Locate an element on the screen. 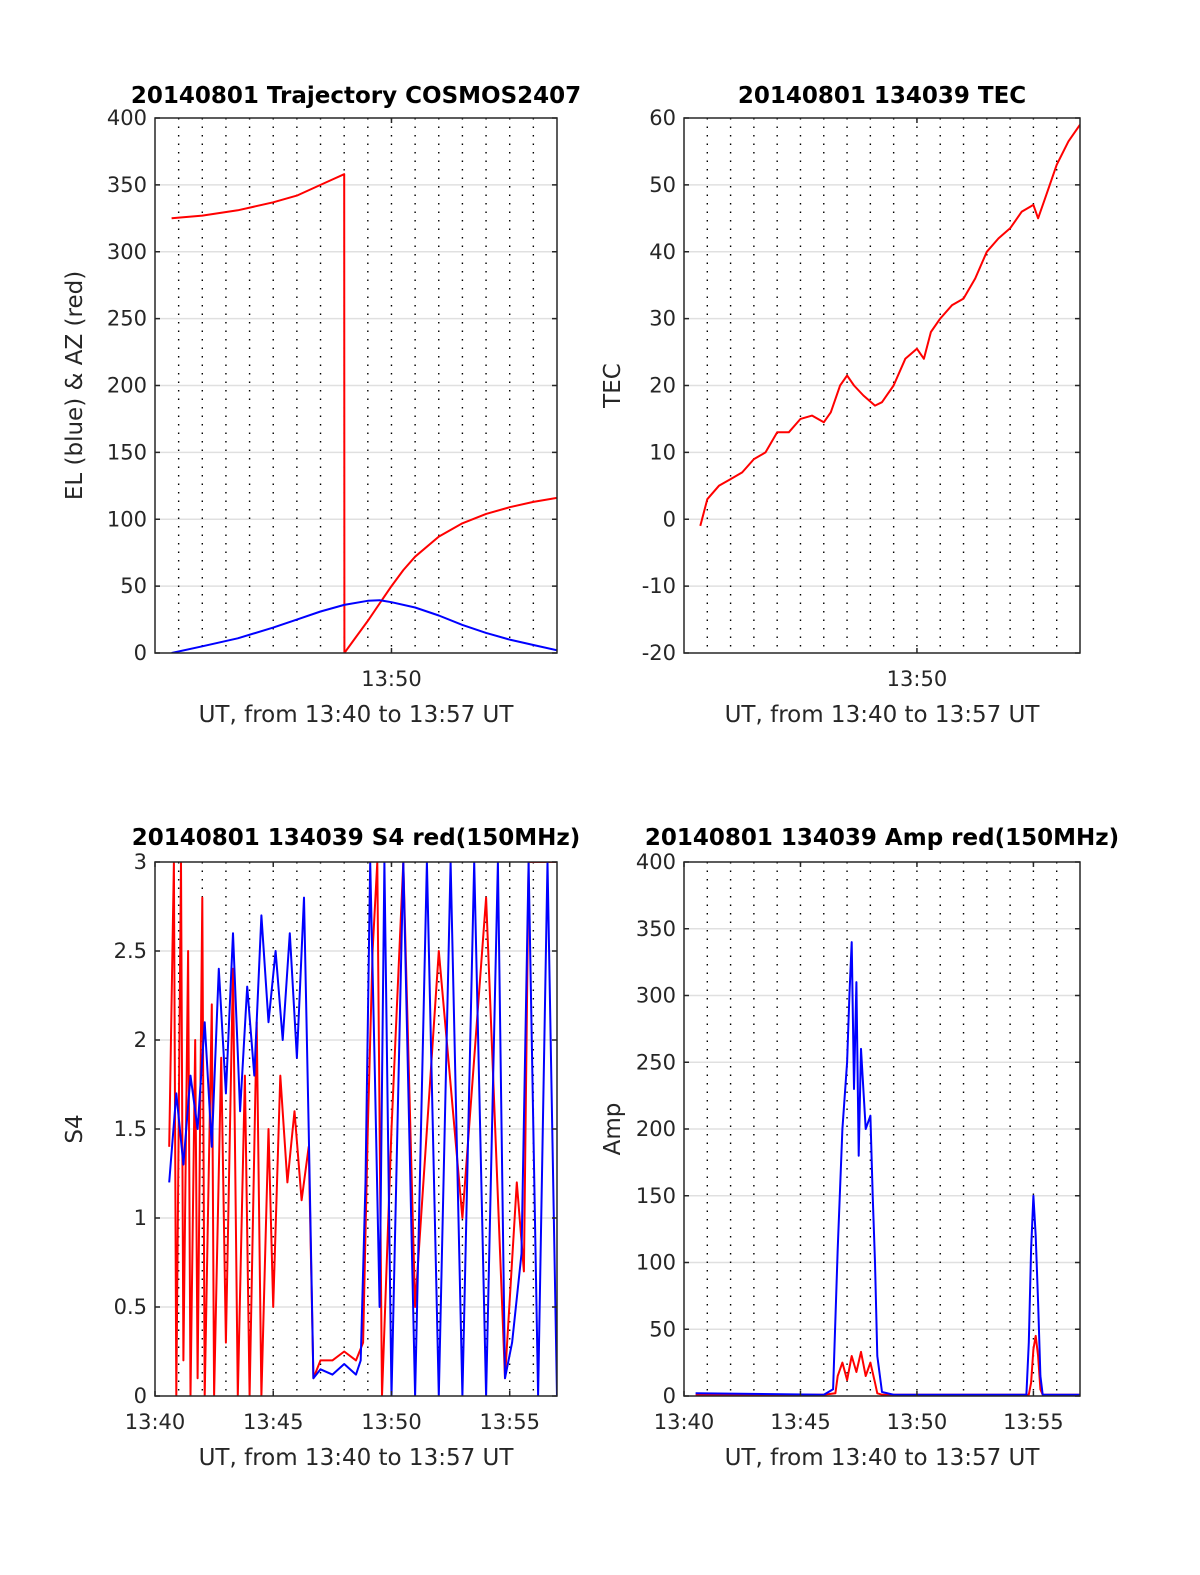 This screenshot has height=1575, width=1200. y-tick-label: 20 is located at coordinates (662, 386).